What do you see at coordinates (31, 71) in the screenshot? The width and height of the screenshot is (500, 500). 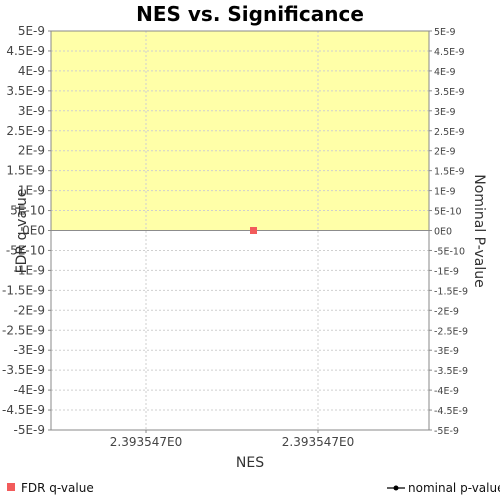 I see `y-tick-label-left: 4E-9` at bounding box center [31, 71].